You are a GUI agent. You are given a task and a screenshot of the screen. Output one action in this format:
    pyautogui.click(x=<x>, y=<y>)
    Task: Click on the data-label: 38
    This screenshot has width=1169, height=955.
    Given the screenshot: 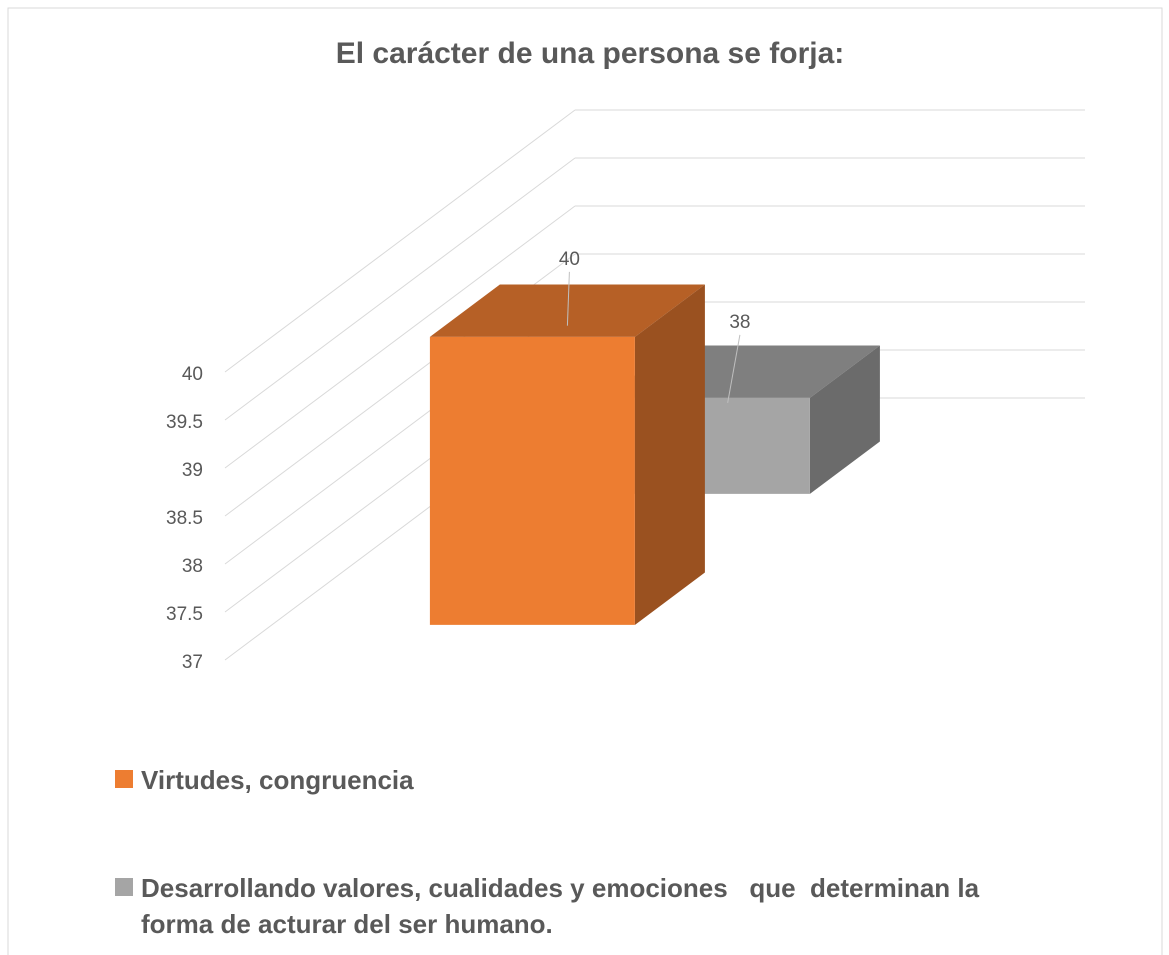 What is the action you would take?
    pyautogui.click(x=739, y=322)
    